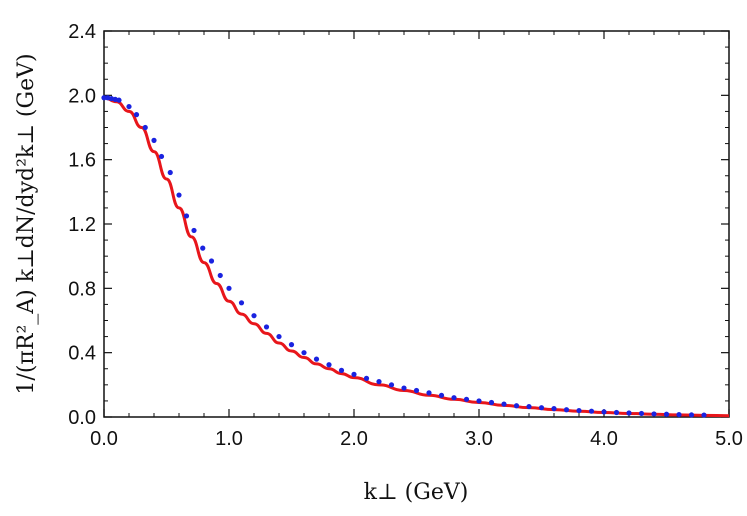  Describe the element at coordinates (604, 439) in the screenshot. I see `x-tick-label: 4.0` at that location.